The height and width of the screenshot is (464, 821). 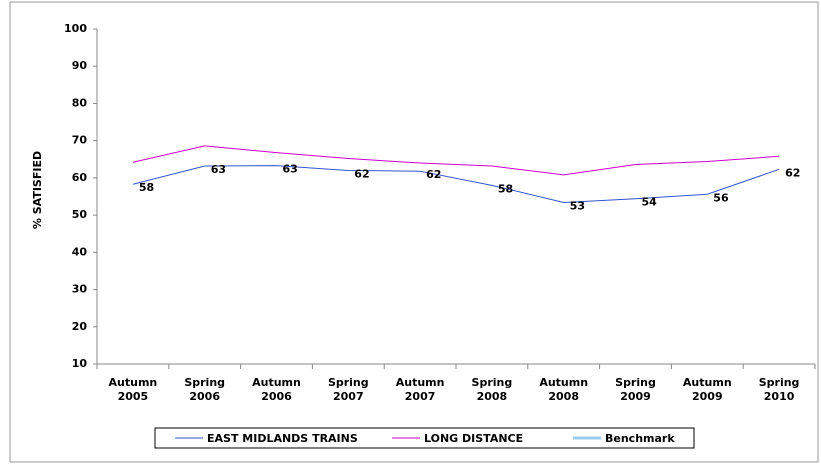 I want to click on x-tick-label: Spring 2010, so click(x=779, y=389).